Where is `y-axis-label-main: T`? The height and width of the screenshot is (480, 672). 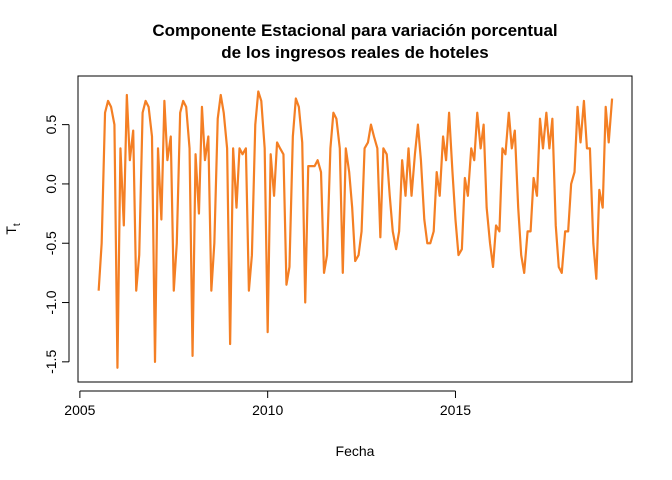 y-axis-label-main: T is located at coordinates (11, 230).